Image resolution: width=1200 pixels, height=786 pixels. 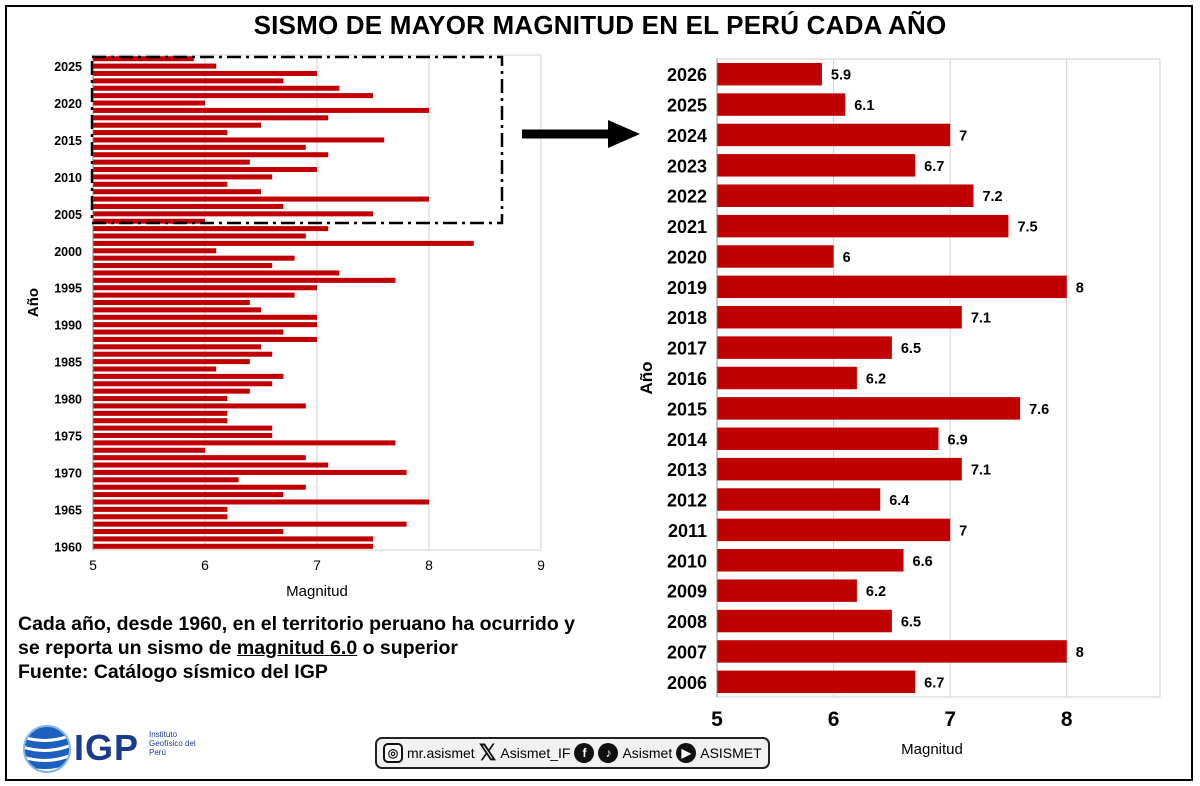 What do you see at coordinates (297, 648) in the screenshot?
I see `caption-underlined: magnitud 6.0` at bounding box center [297, 648].